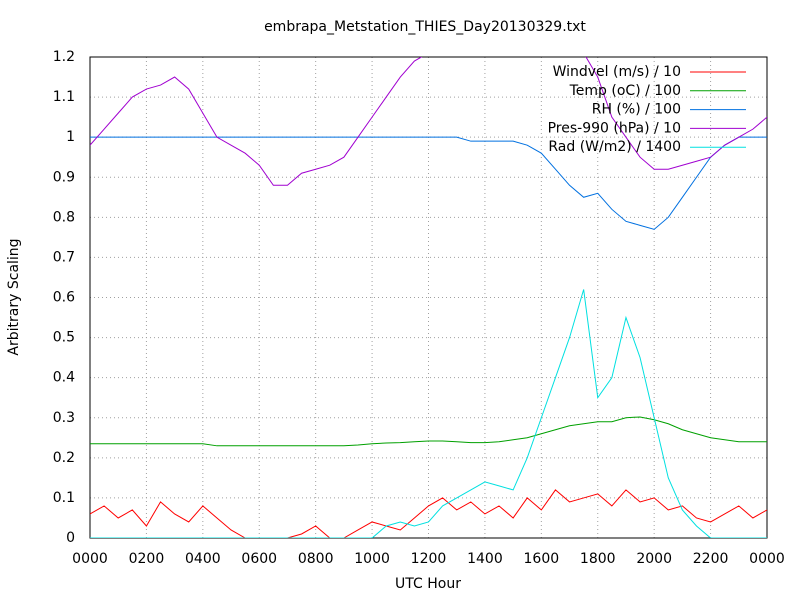 The height and width of the screenshot is (600, 800). Describe the element at coordinates (428, 584) in the screenshot. I see `x-axis-label: UTC Hour` at that location.